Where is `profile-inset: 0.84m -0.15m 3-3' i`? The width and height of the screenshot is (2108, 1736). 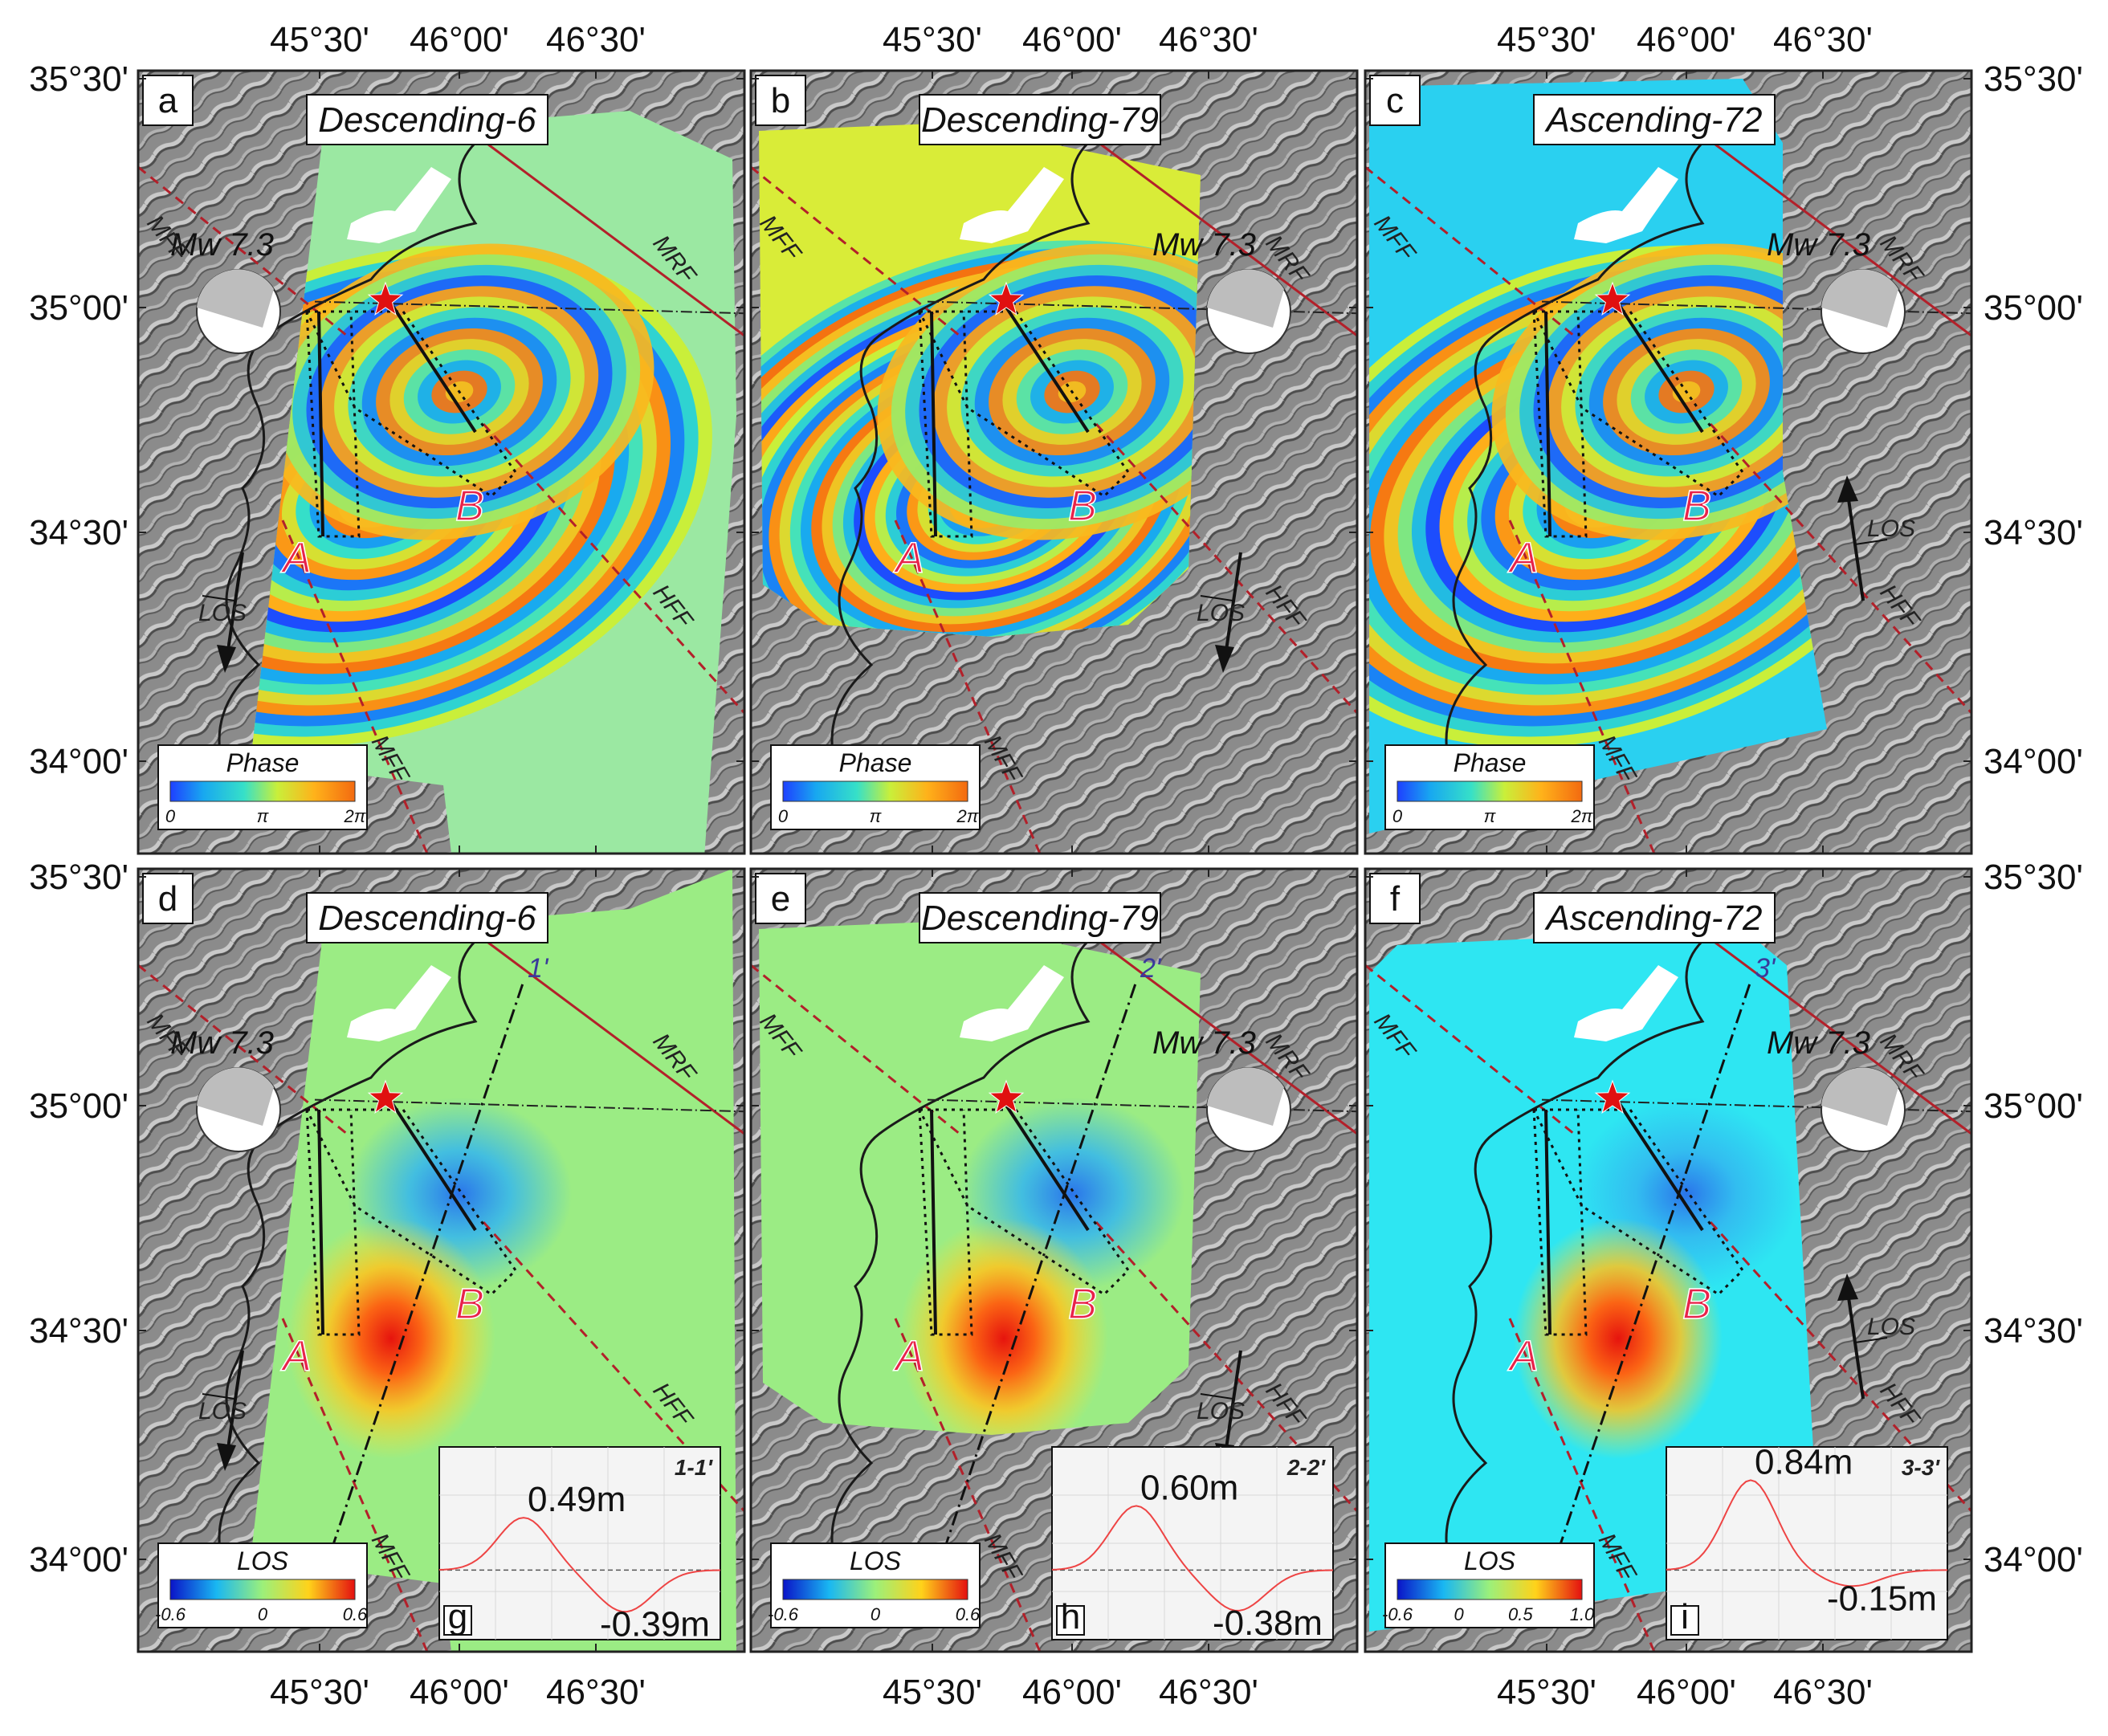
profile-inset: 0.84m -0.15m 3-3' i is located at coordinates (1807, 1541).